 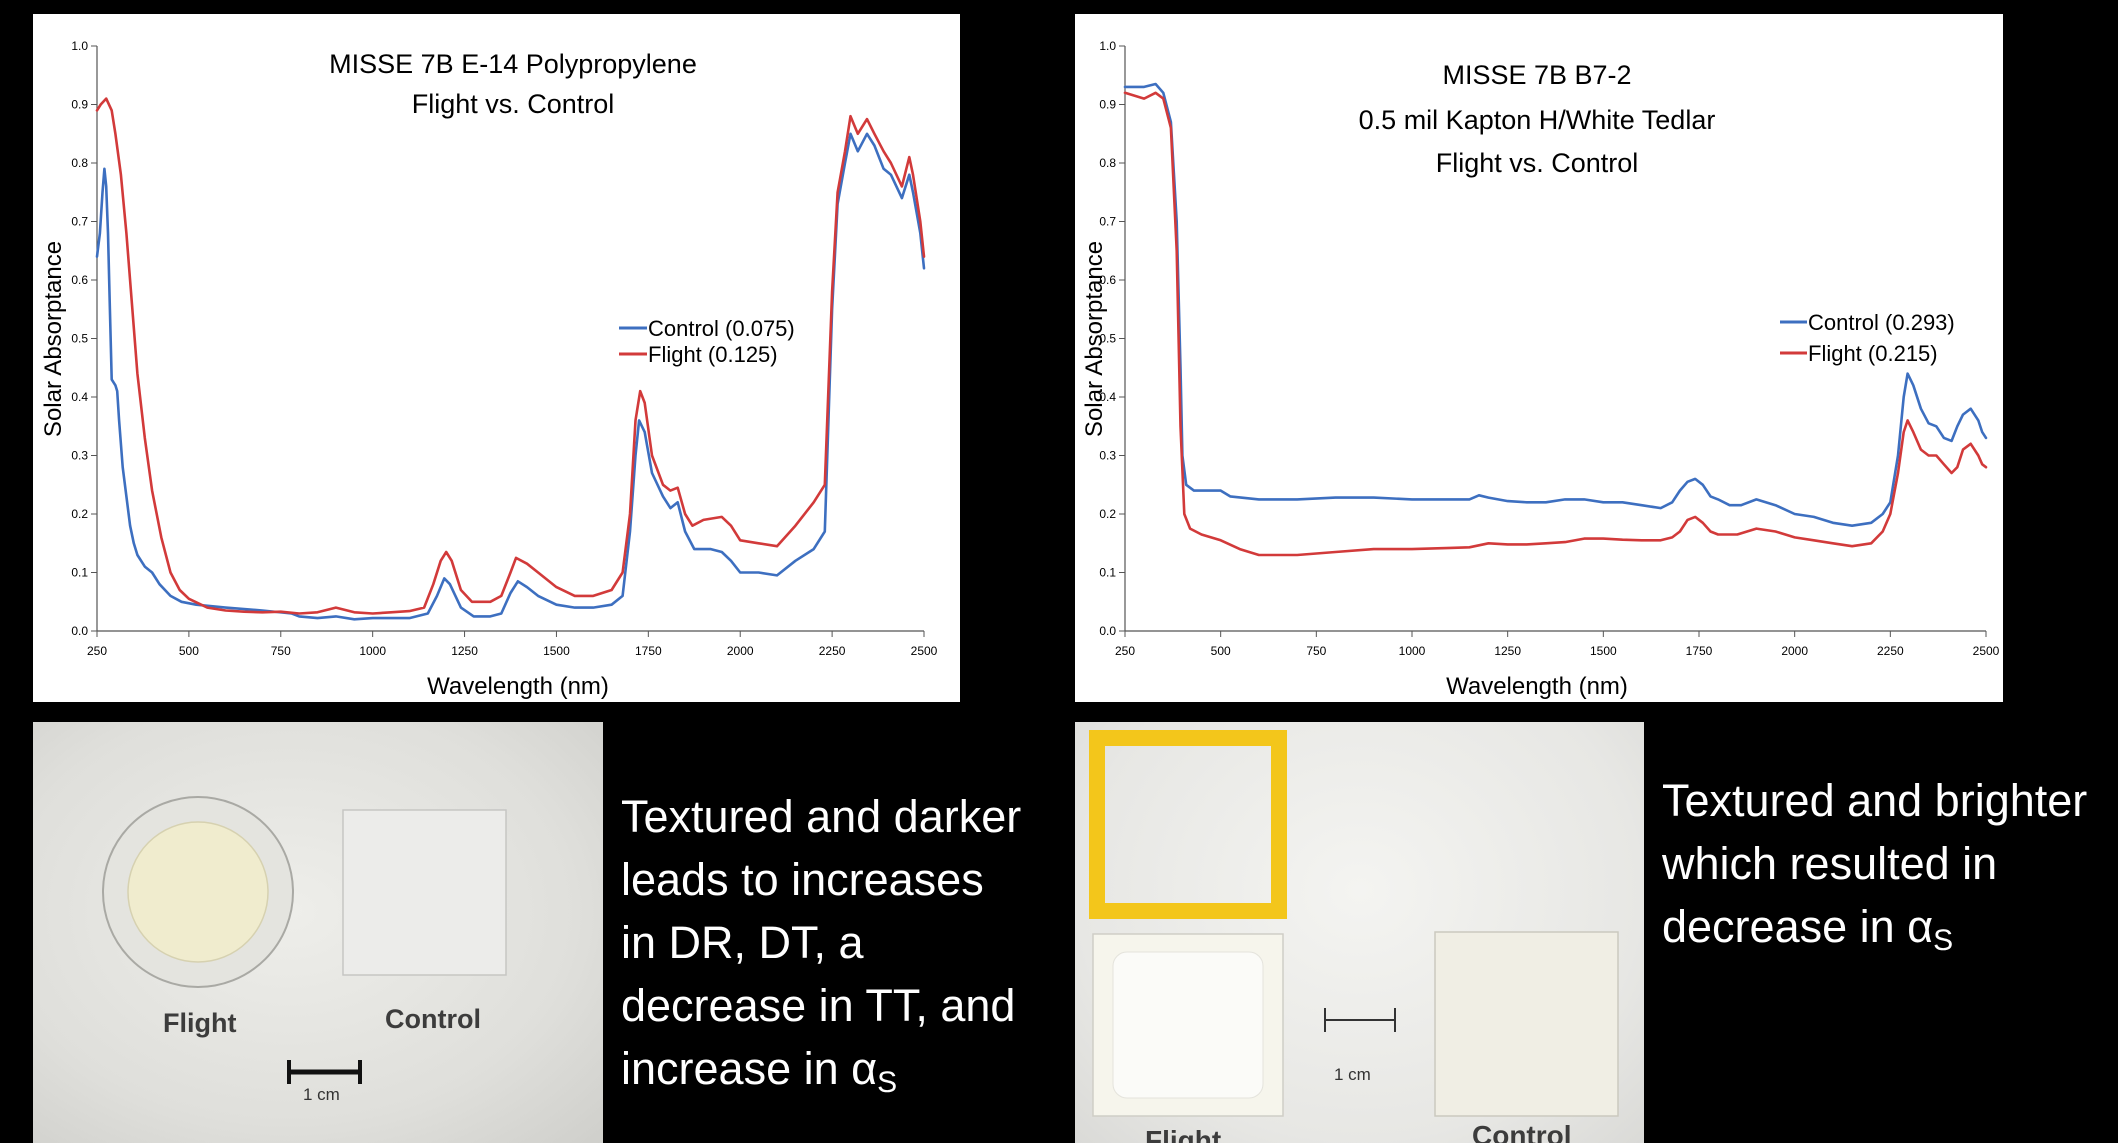 I want to click on caption-line-last: increase in αS, so click(x=821, y=1068).